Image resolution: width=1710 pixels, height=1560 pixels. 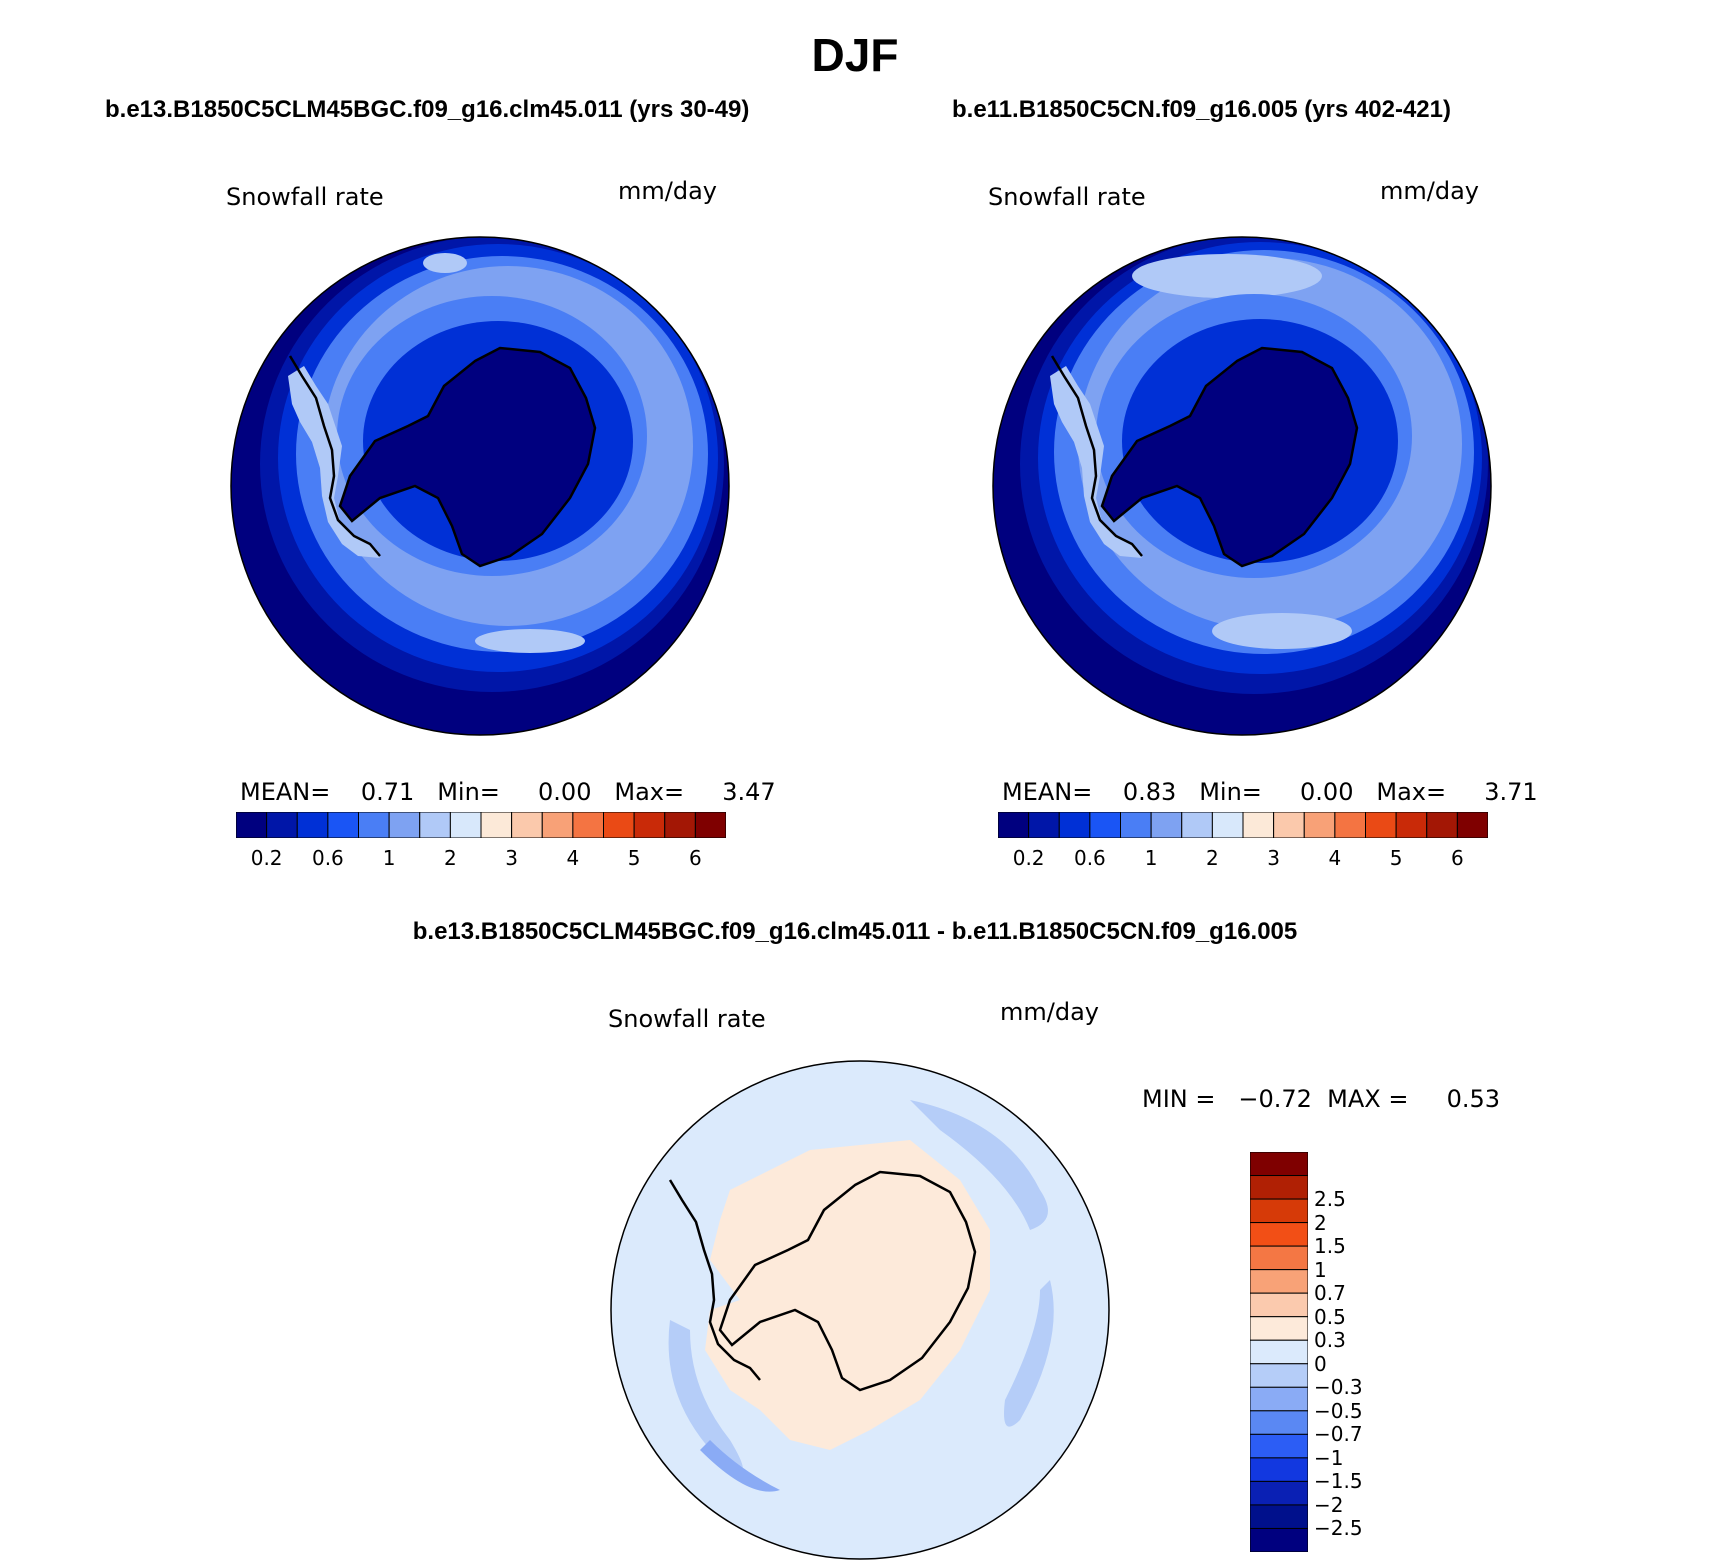 I want to click on figure-title: DJF, so click(x=855, y=55).